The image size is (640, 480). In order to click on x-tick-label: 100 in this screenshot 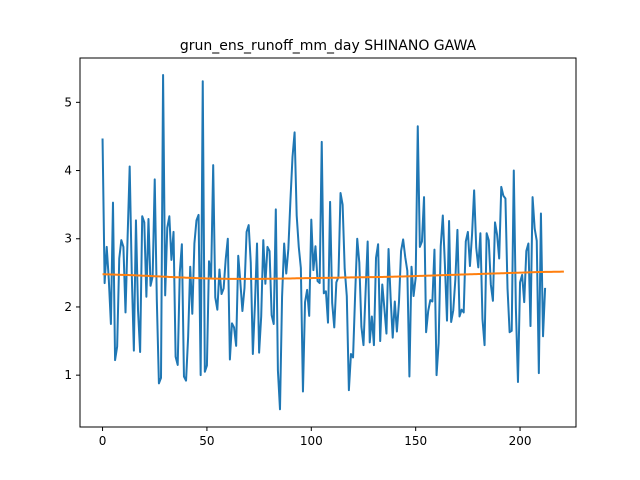, I will do `click(311, 441)`.